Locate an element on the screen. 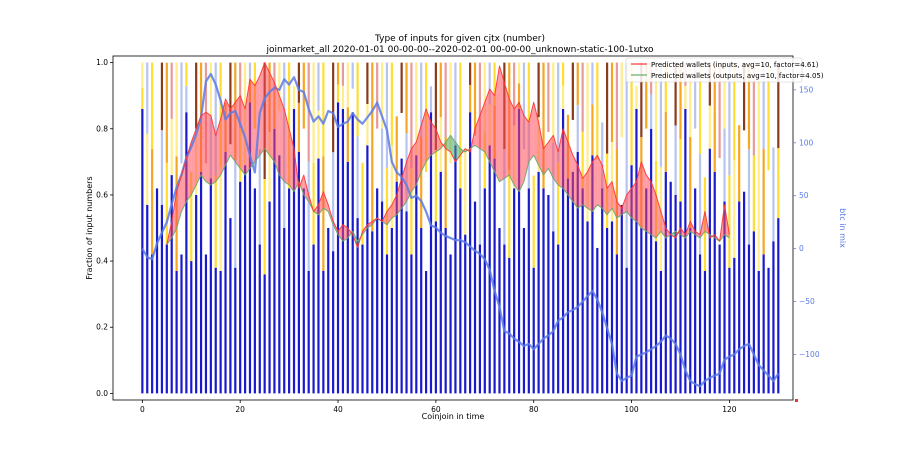 The width and height of the screenshot is (900, 450). y2-tick-label: −100 is located at coordinates (809, 354).